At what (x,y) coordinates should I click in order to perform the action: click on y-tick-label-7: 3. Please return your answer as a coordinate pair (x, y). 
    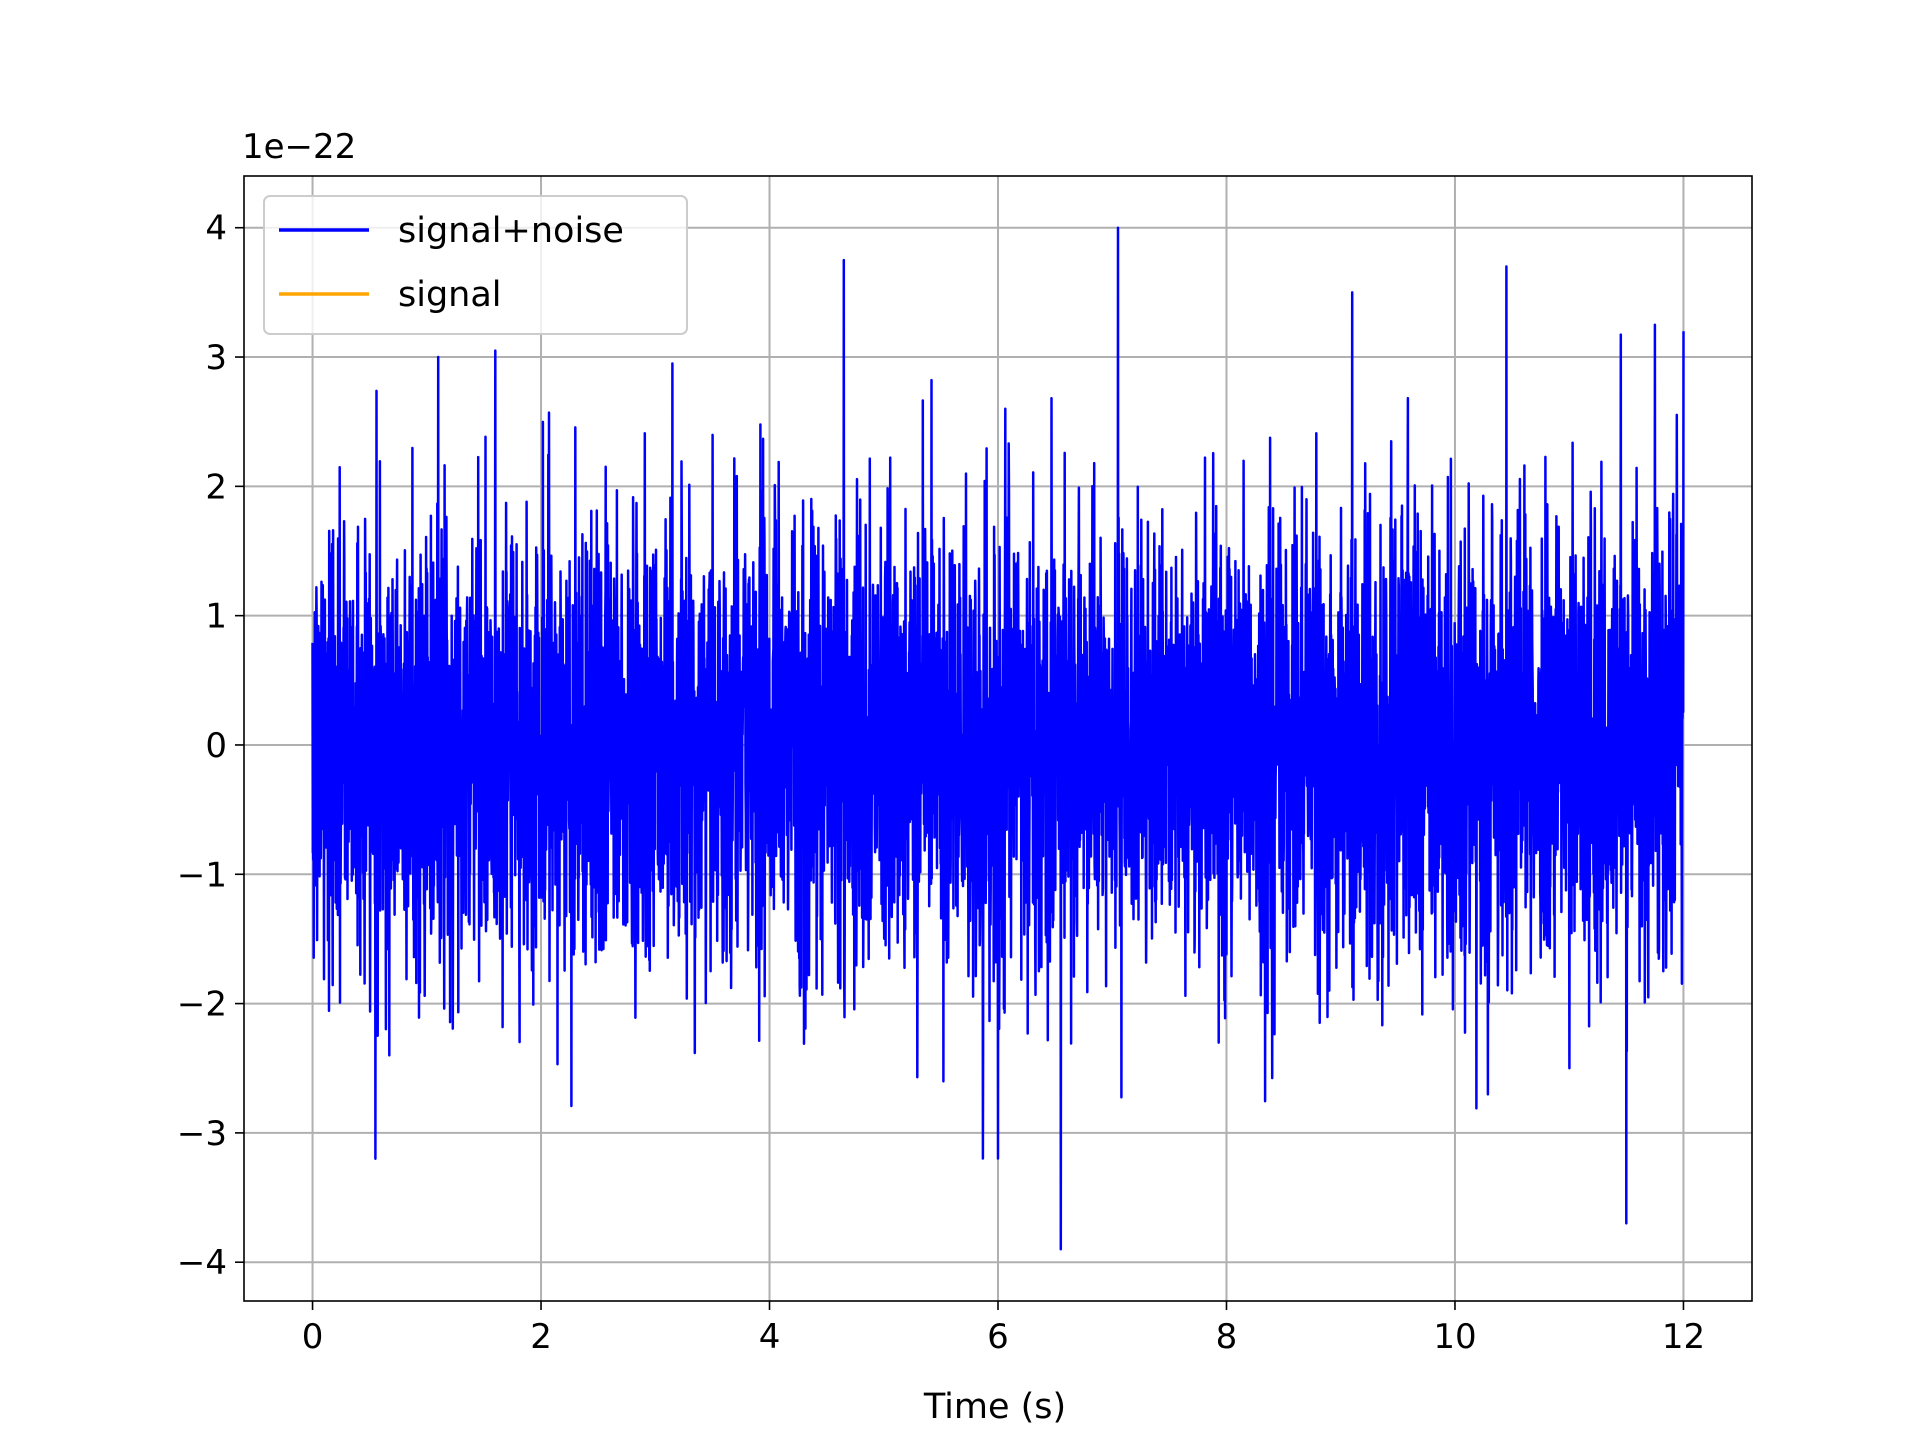
    Looking at the image, I should click on (216, 358).